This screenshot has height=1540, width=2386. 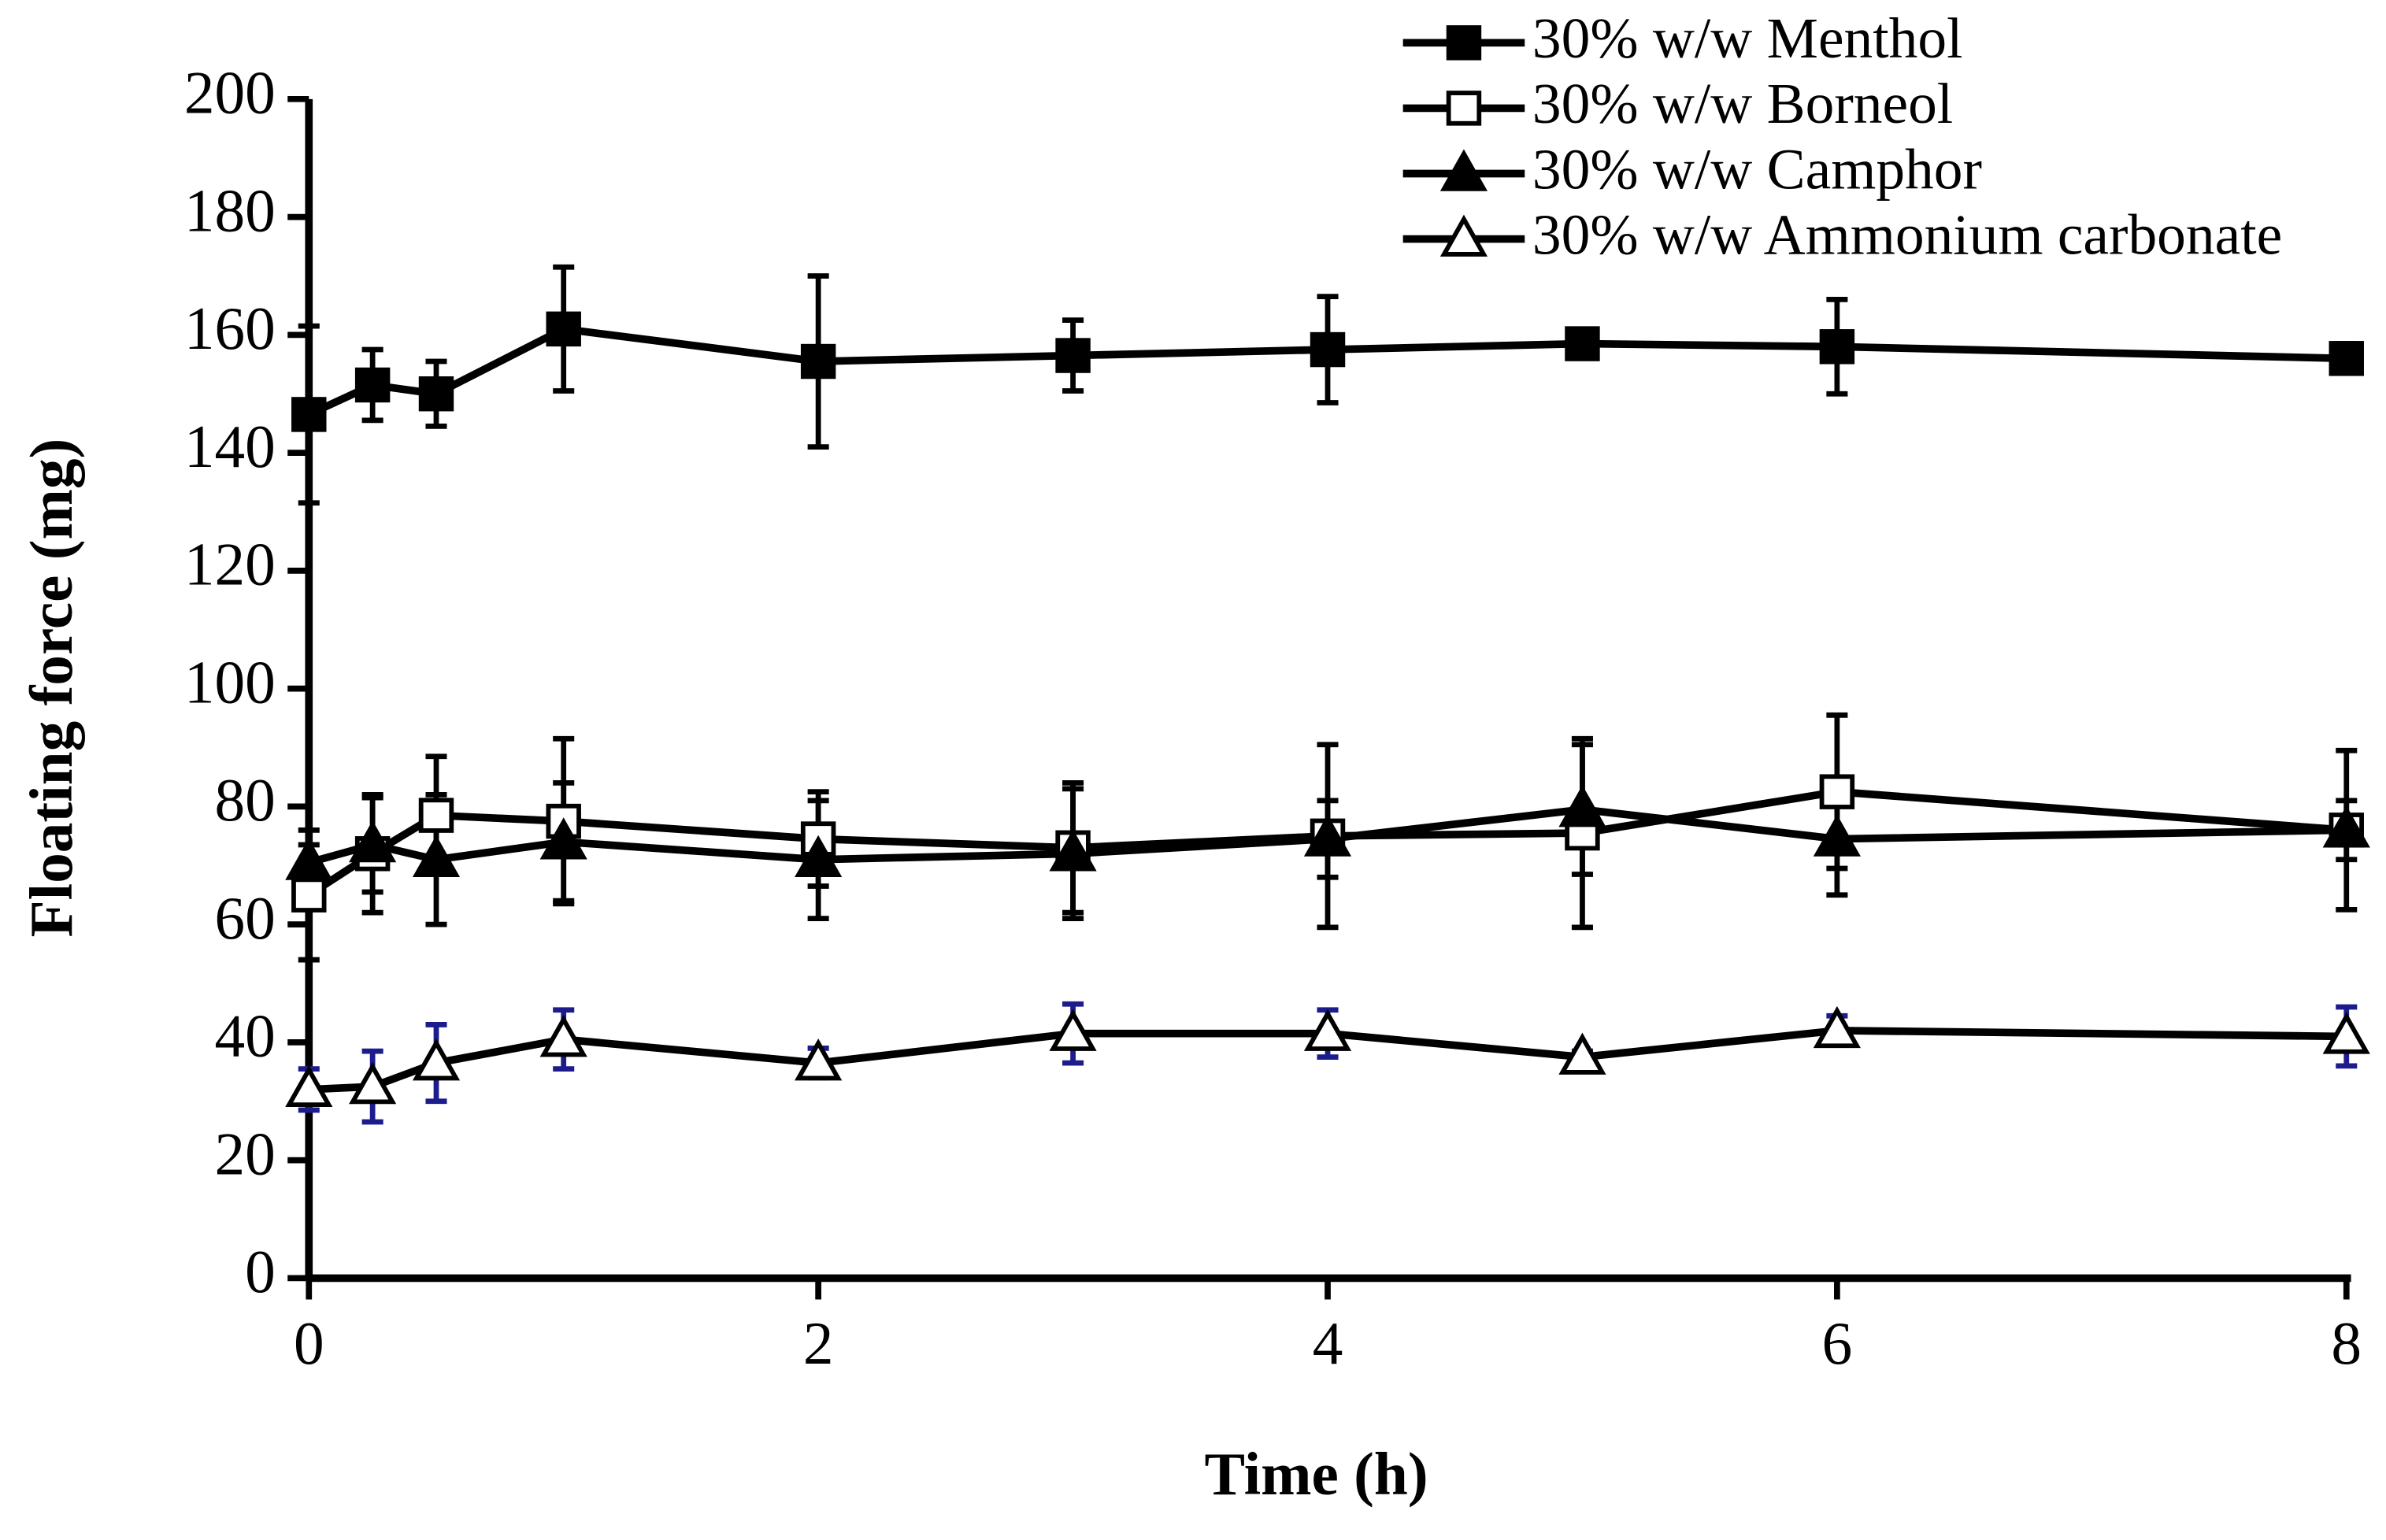 What do you see at coordinates (2346, 1343) in the screenshot?
I see `x-tick-label: 8` at bounding box center [2346, 1343].